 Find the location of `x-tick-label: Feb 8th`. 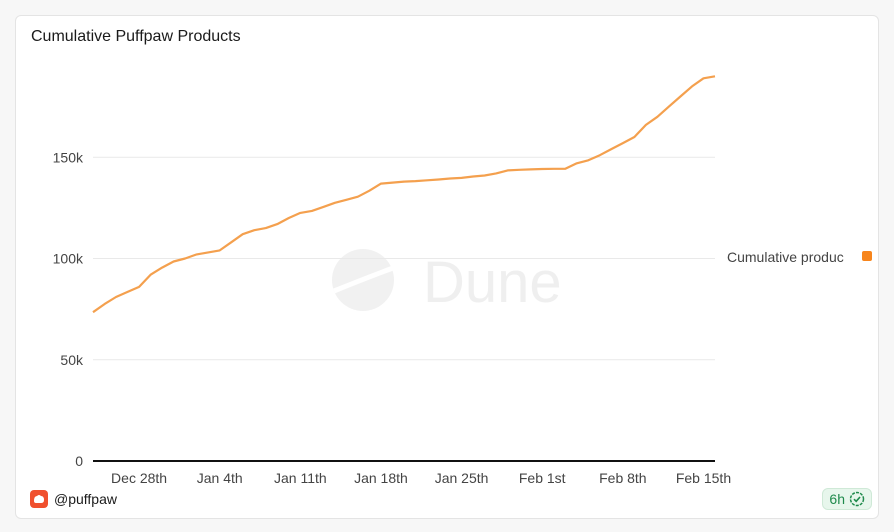

x-tick-label: Feb 8th is located at coordinates (622, 478).